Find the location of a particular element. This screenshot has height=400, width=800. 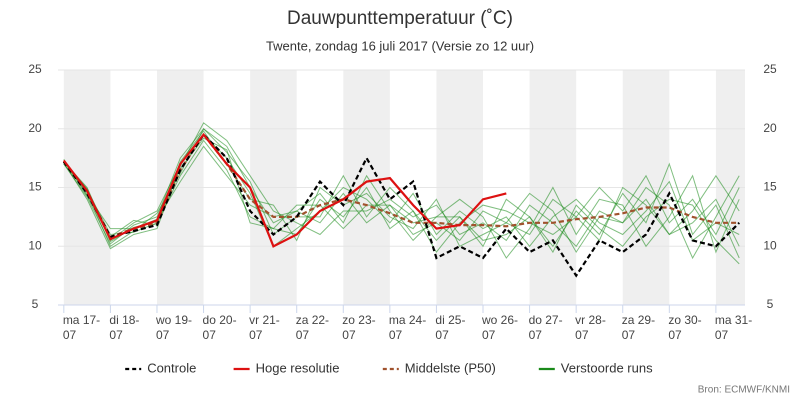

x-tick-label: ma 31-07 is located at coordinates (733, 327).